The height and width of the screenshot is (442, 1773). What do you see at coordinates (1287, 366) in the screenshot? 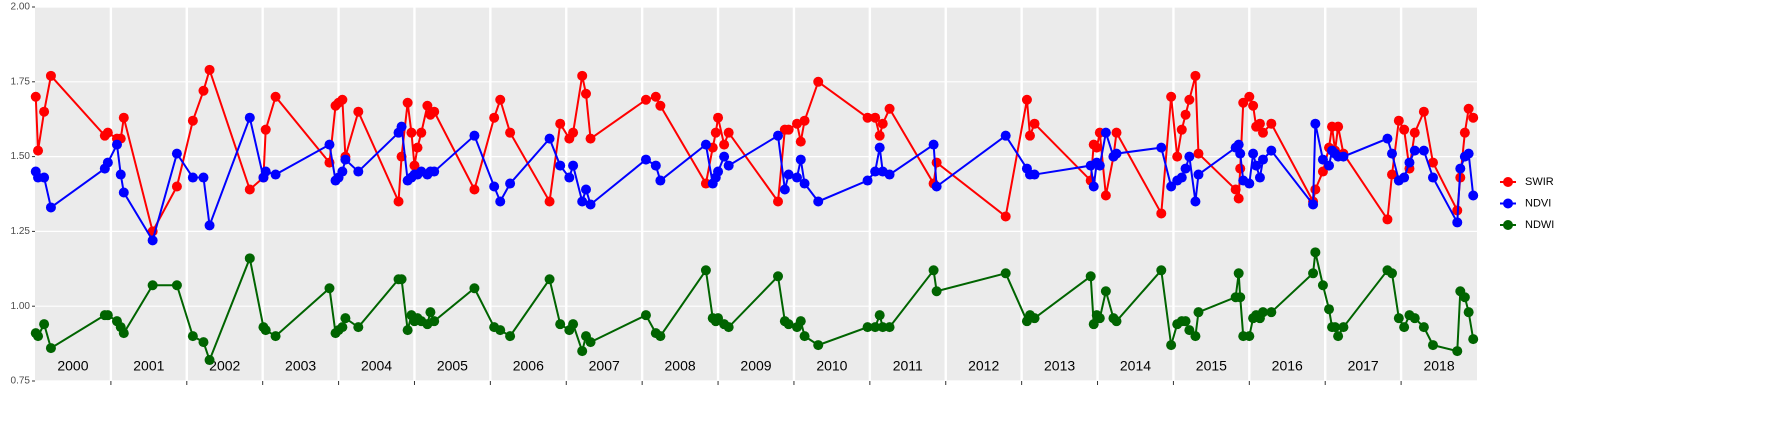
I see `year-label: 2016` at bounding box center [1287, 366].